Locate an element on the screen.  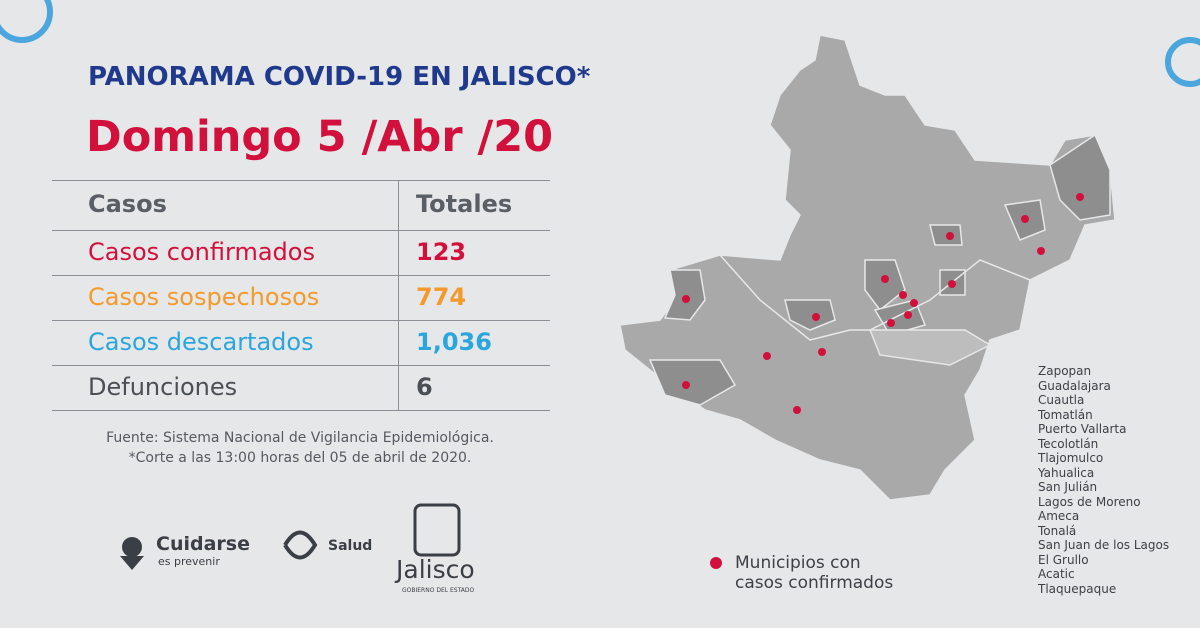
row-label: Defunciones is located at coordinates (163, 387).